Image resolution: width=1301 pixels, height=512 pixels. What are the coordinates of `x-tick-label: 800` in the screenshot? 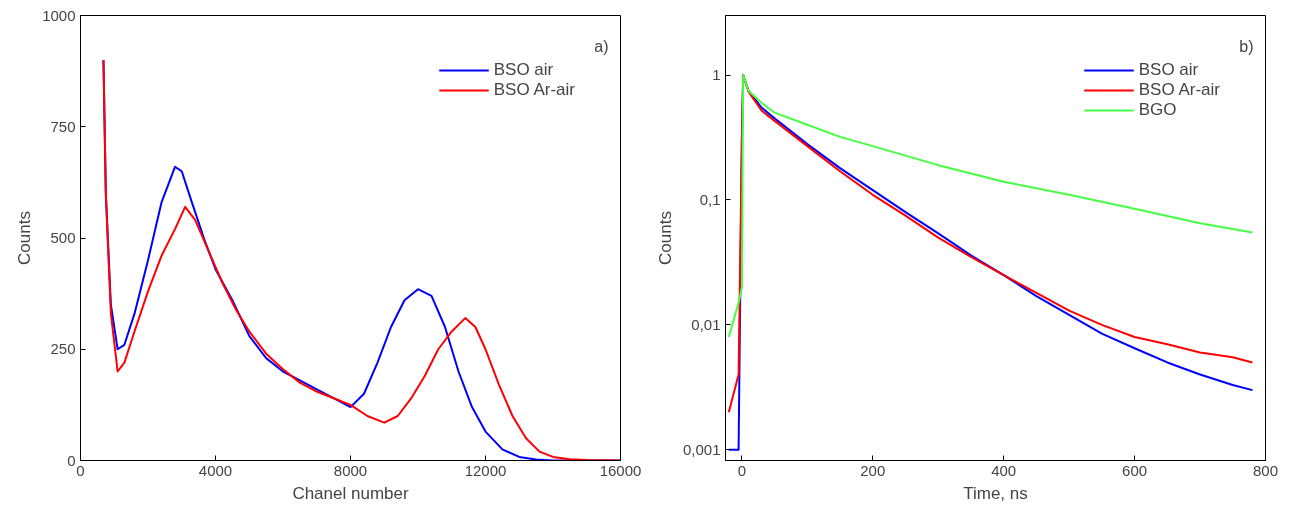 It's located at (1265, 470).